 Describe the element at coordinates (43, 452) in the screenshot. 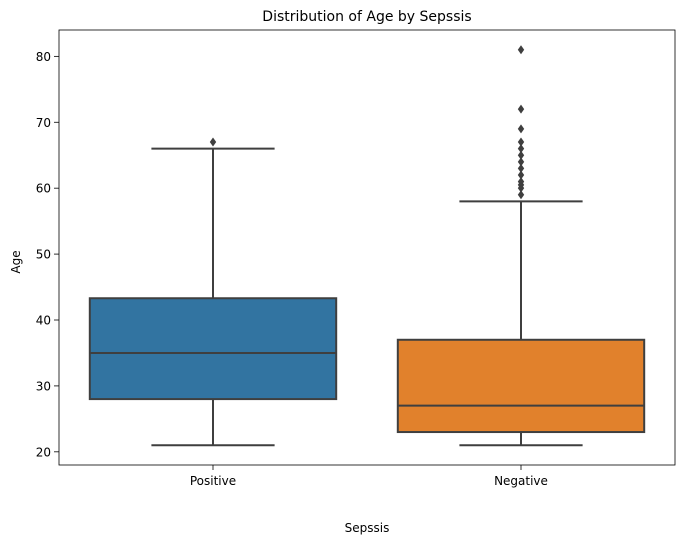

I see `y-tick-label: 20` at that location.